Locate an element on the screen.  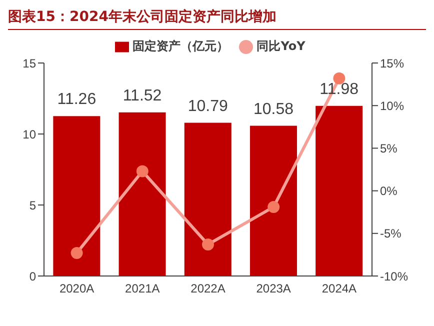
data-label: 10.79 is located at coordinates (208, 106).